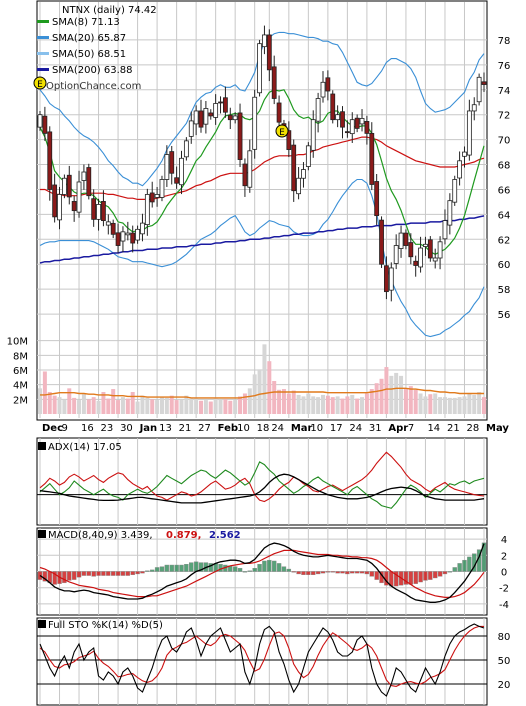  What do you see at coordinates (225, 535) in the screenshot?
I see `macd-value-blue: 2.562` at bounding box center [225, 535].